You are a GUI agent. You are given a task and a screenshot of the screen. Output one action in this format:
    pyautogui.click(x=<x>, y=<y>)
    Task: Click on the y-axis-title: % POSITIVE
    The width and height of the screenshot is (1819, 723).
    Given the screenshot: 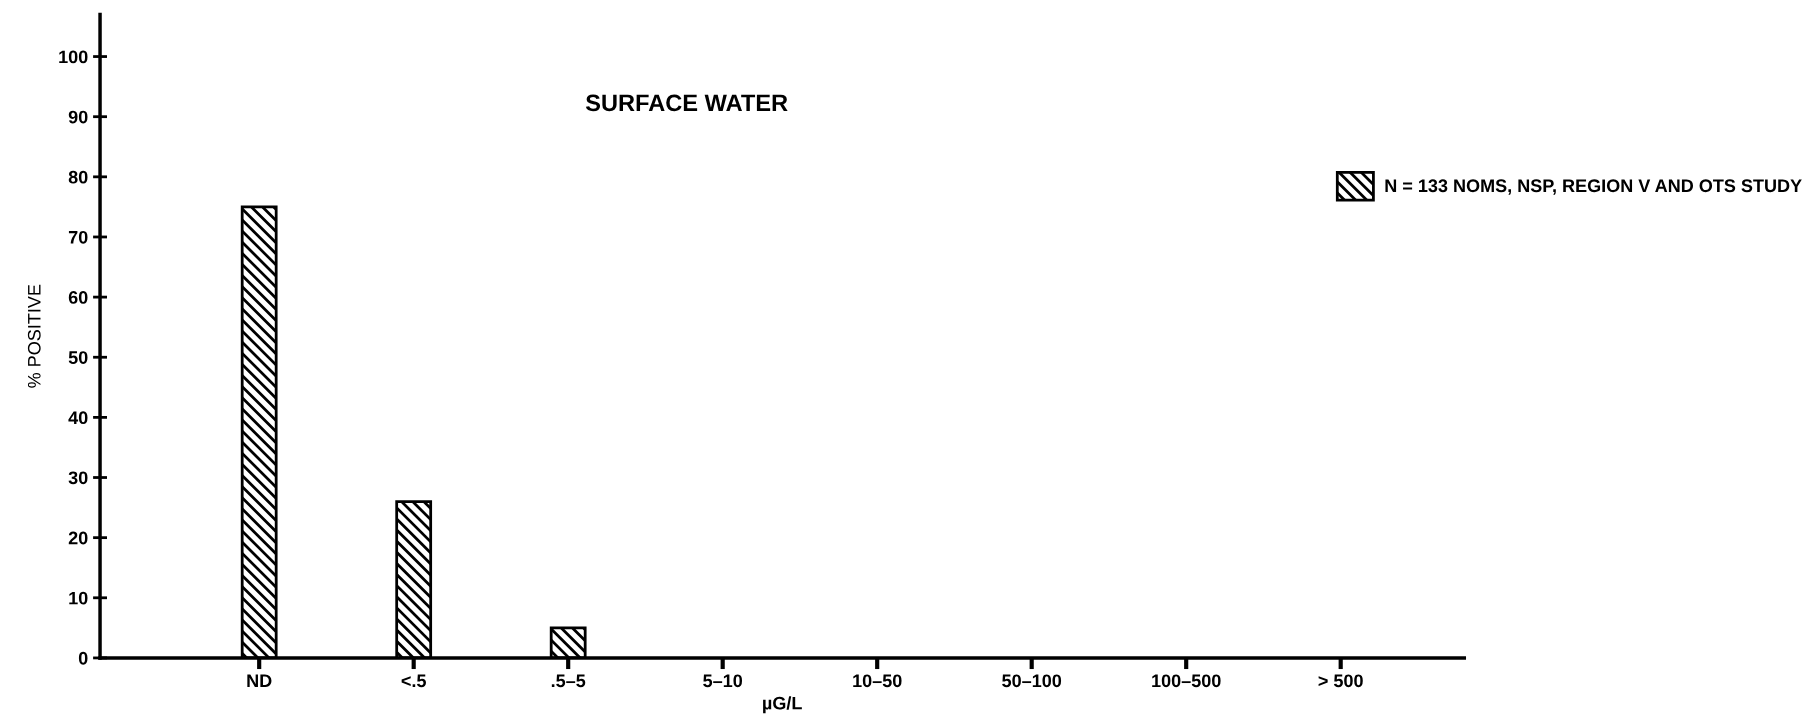 What is the action you would take?
    pyautogui.click(x=34, y=336)
    